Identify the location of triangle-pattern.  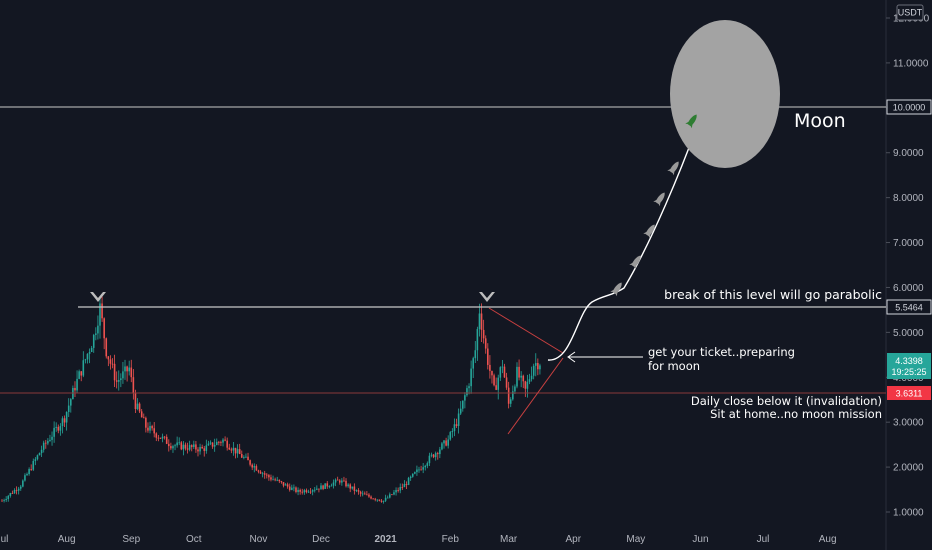
(526, 371).